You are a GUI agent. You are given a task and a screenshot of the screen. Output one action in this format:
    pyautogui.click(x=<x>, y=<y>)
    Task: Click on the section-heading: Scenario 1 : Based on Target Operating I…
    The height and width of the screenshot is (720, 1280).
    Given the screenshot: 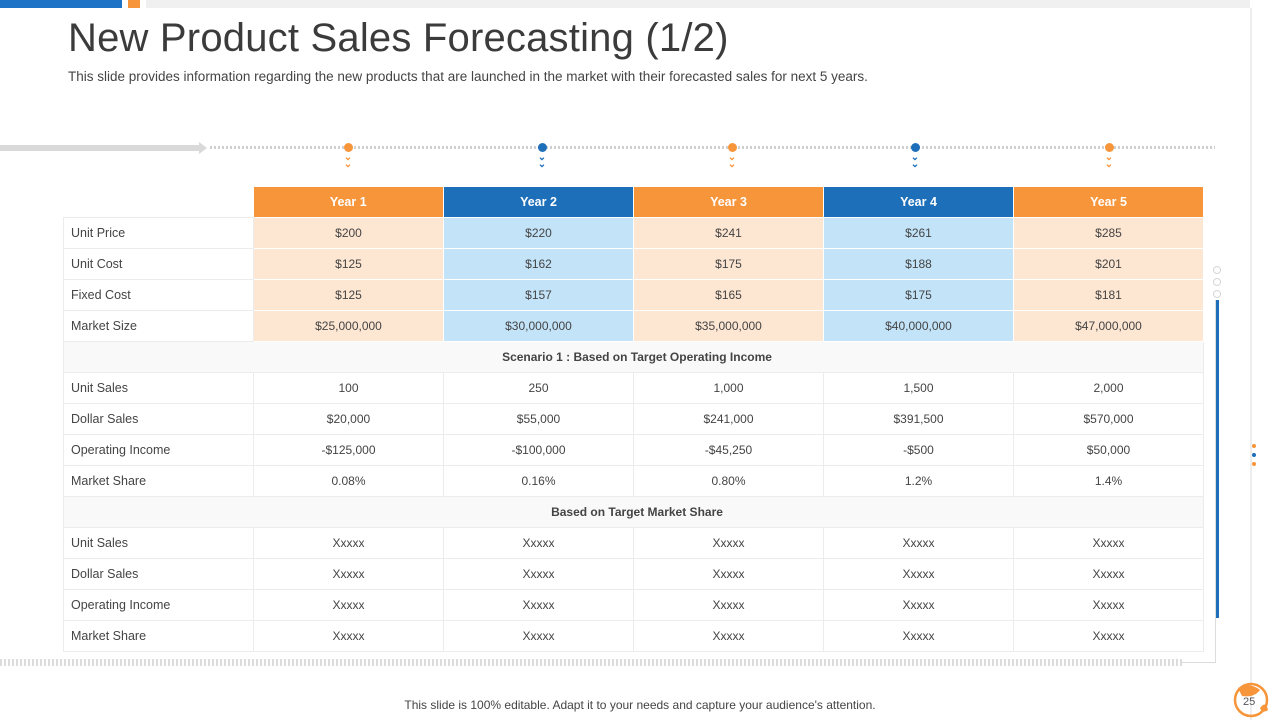 What is the action you would take?
    pyautogui.click(x=633, y=357)
    